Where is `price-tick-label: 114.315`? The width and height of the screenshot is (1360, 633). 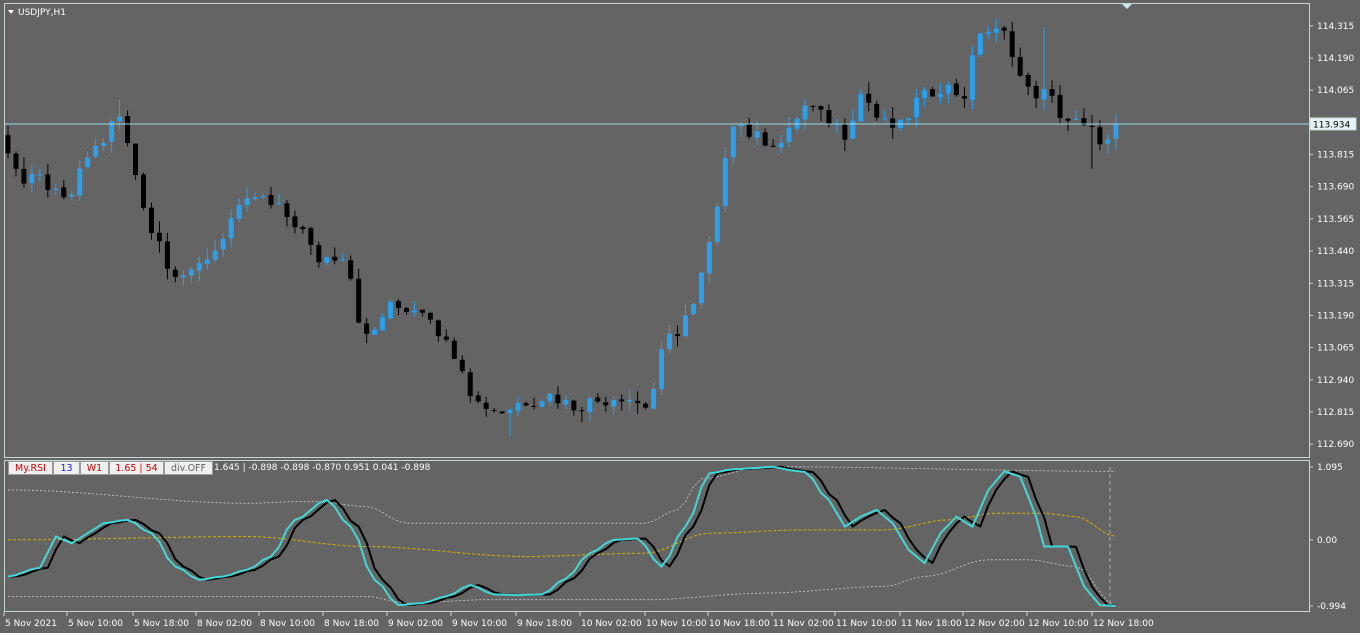
price-tick-label: 114.315 is located at coordinates (1335, 27).